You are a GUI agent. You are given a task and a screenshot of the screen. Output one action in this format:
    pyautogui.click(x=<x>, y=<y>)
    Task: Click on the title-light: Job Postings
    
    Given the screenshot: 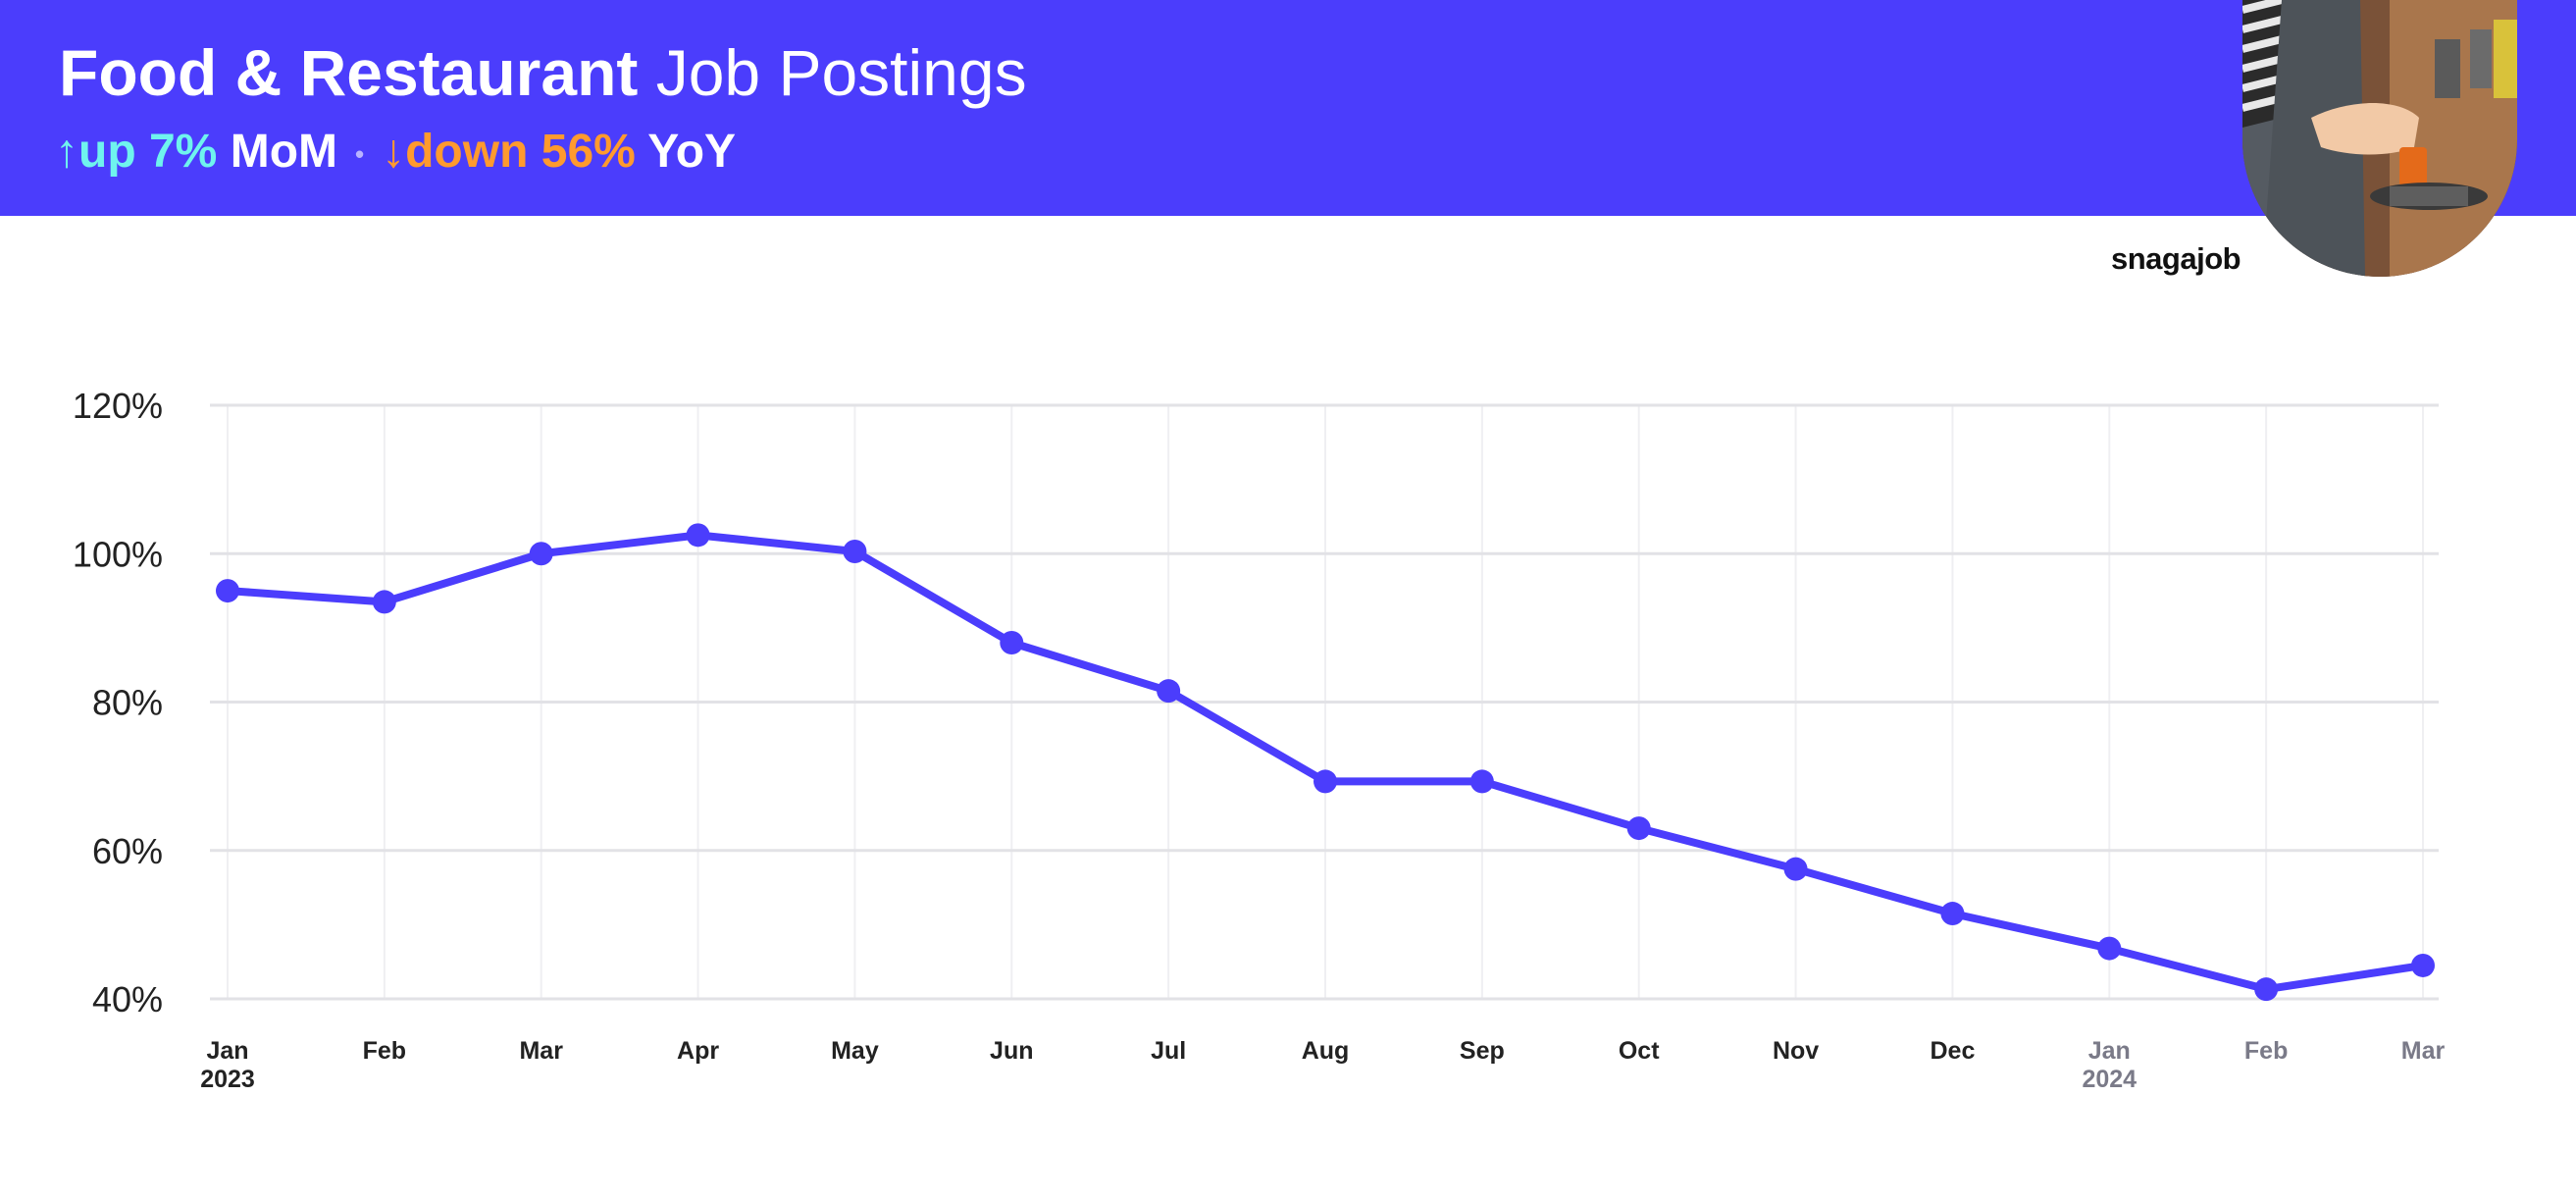 What is the action you would take?
    pyautogui.click(x=841, y=72)
    